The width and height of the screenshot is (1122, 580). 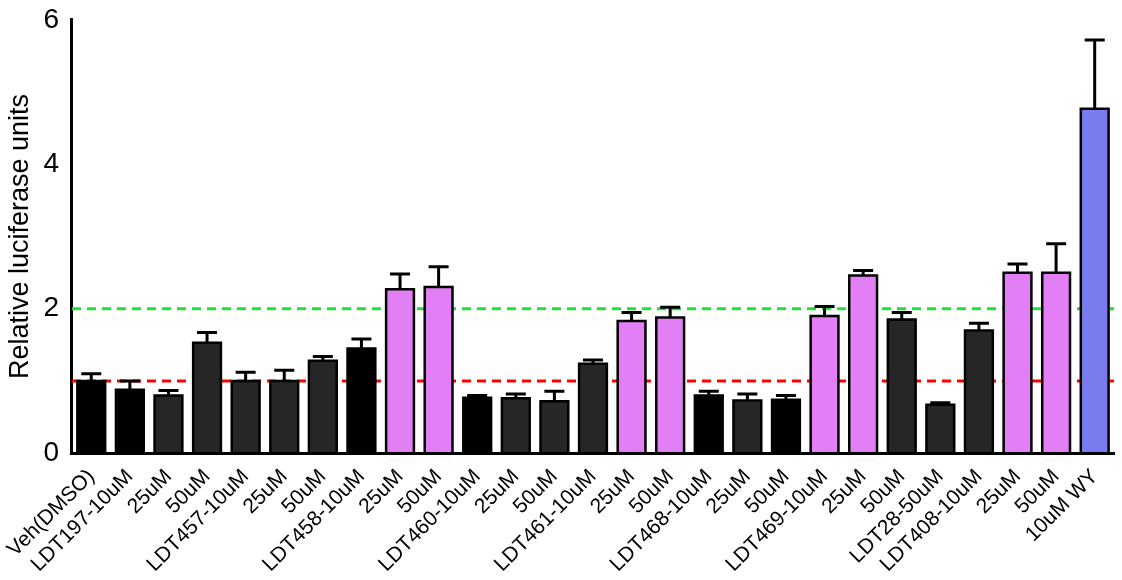 What do you see at coordinates (51, 163) in the screenshot?
I see `y-tick-label: 4` at bounding box center [51, 163].